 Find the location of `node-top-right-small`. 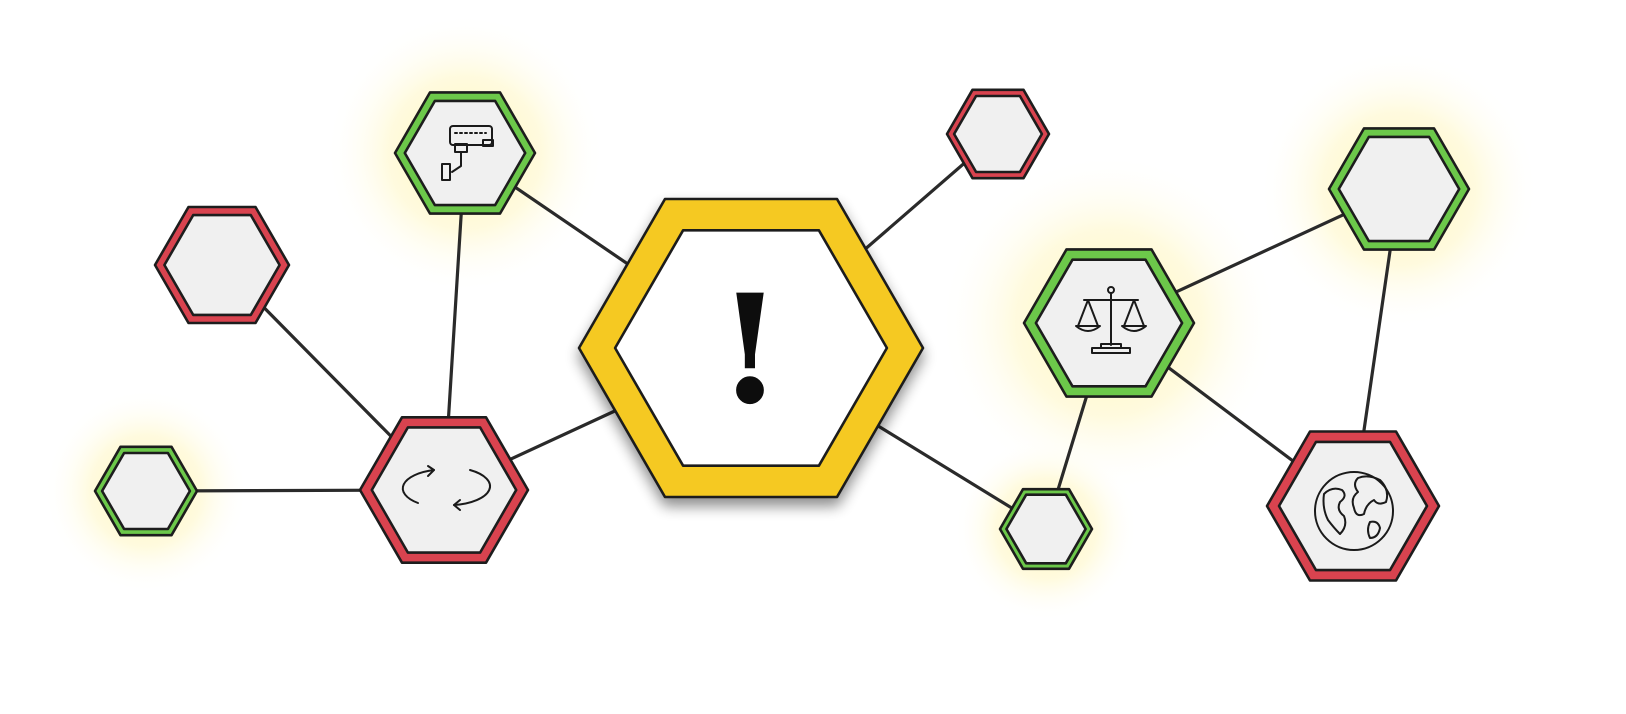

node-top-right-small is located at coordinates (998, 134).